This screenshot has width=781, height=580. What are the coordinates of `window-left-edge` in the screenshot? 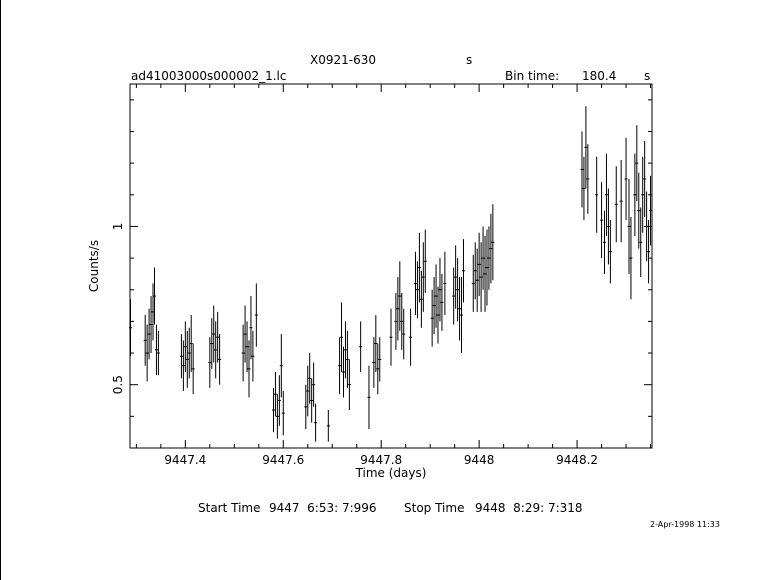 It's located at (0, 290).